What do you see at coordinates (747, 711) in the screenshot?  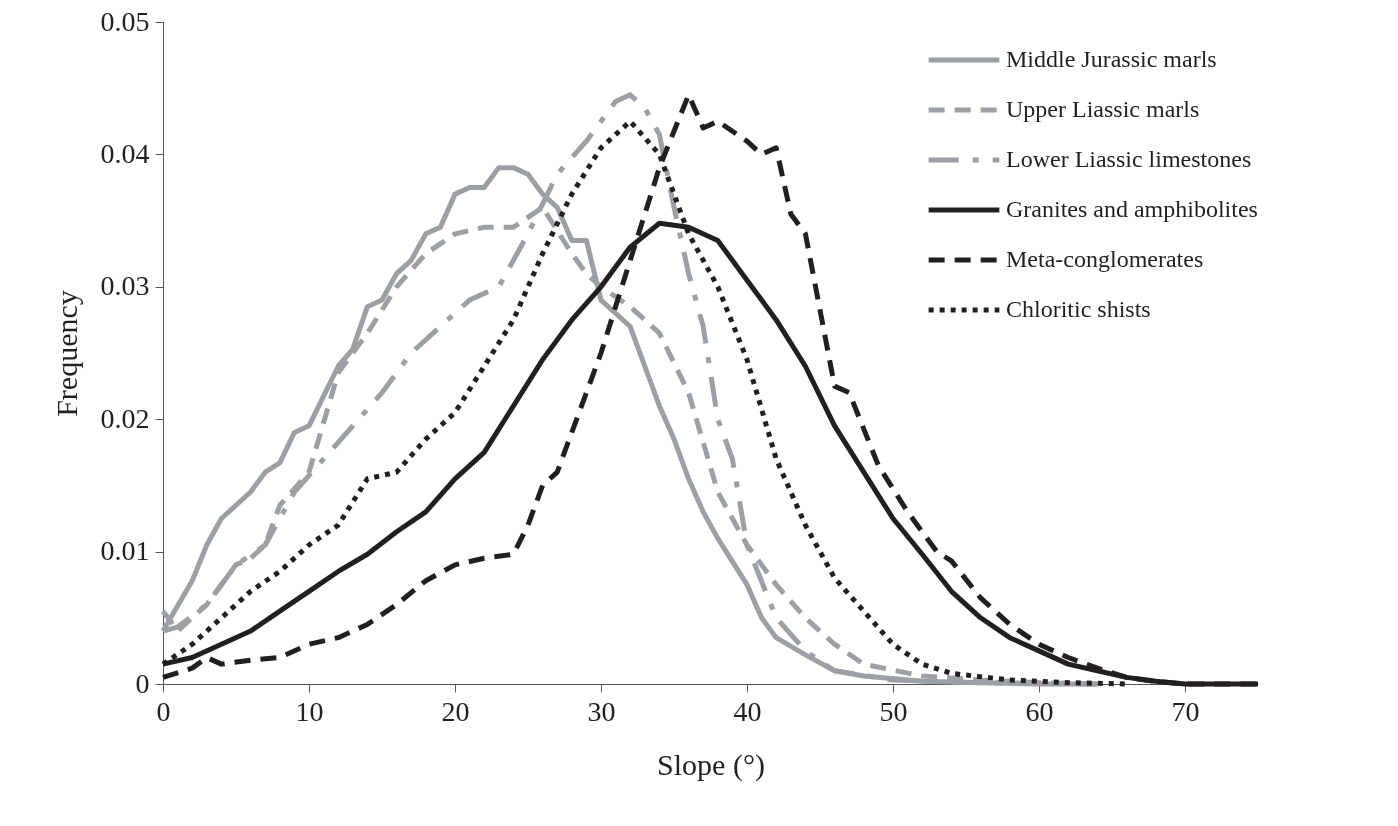 I see `x-tick-label: 40` at bounding box center [747, 711].